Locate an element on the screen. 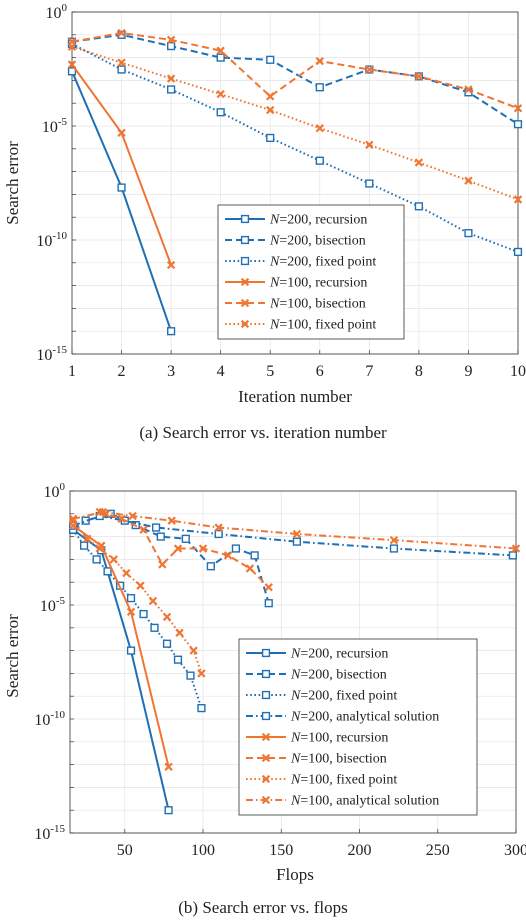  legend-item: N=100, fixed point is located at coordinates (300, 325).